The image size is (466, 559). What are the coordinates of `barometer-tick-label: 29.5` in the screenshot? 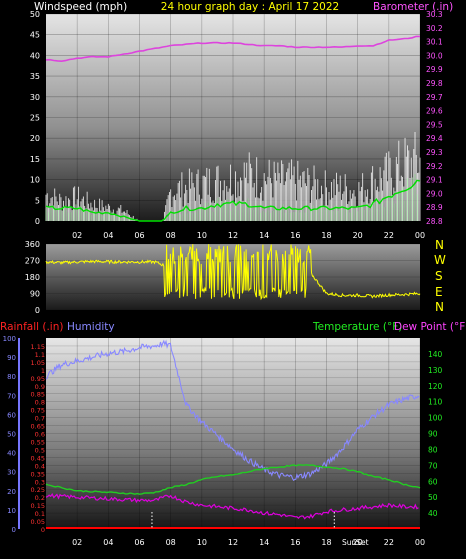 It's located at (434, 124).